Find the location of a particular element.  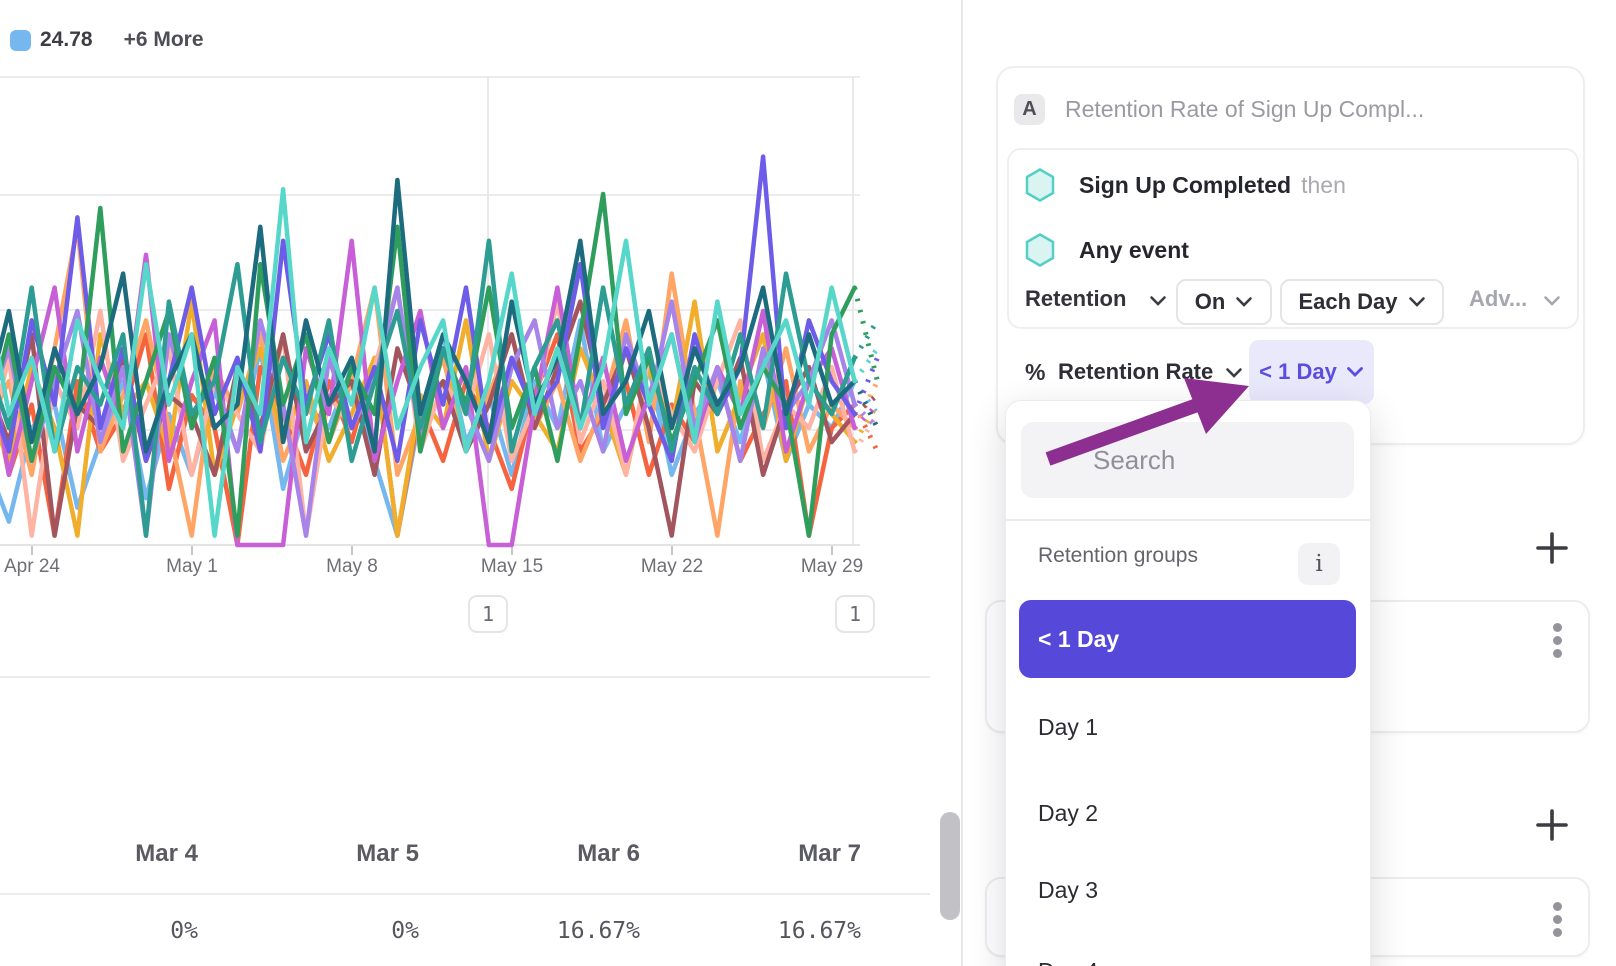

event-row-1: Sign Up Completed then is located at coordinates (1185, 185).